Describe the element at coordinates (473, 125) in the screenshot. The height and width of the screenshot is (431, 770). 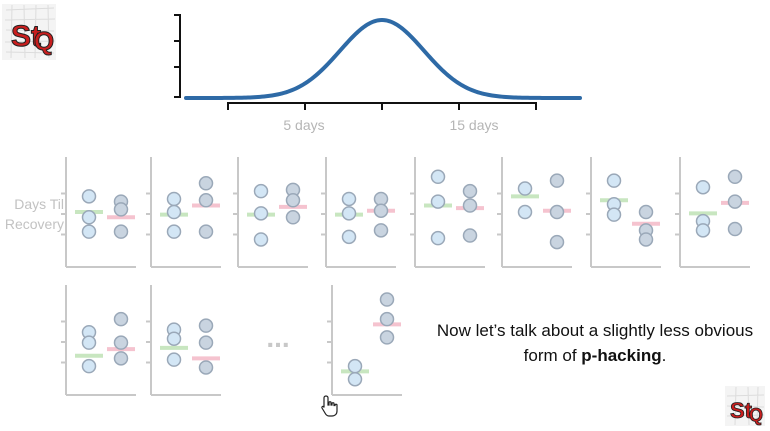
I see `x-tick-label-15-days: 15 days` at that location.